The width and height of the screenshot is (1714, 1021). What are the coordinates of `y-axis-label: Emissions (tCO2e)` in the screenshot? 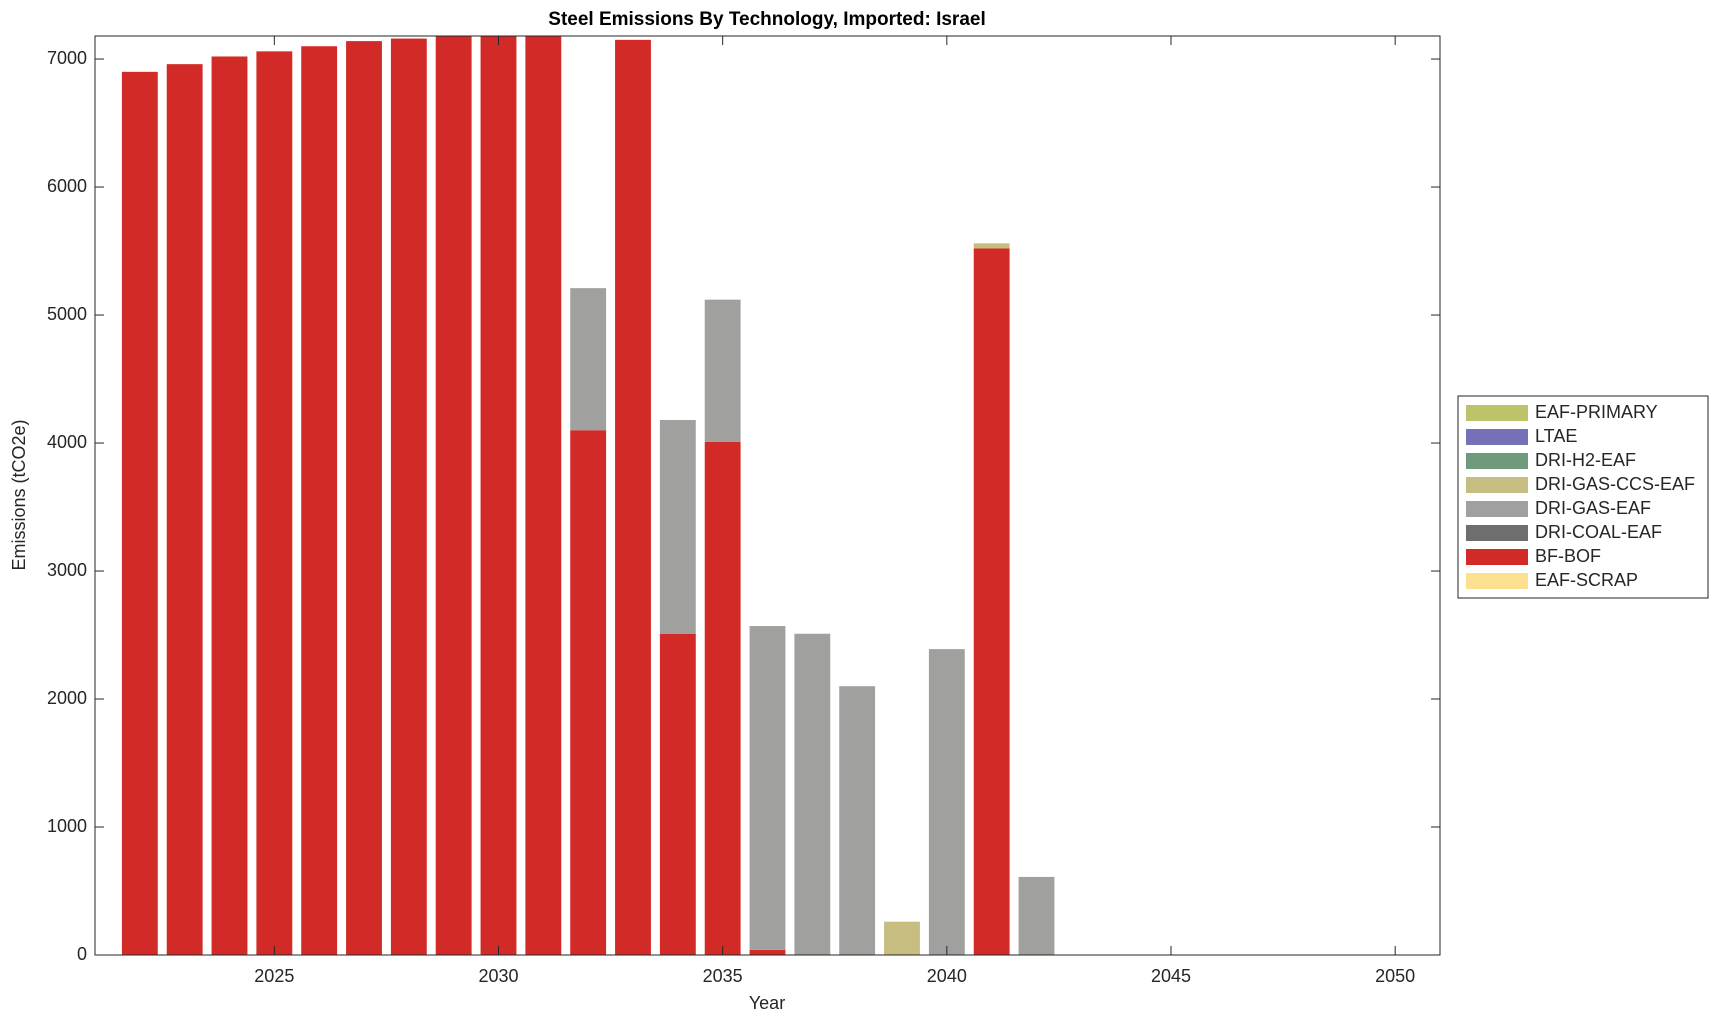 It's located at (19, 494).